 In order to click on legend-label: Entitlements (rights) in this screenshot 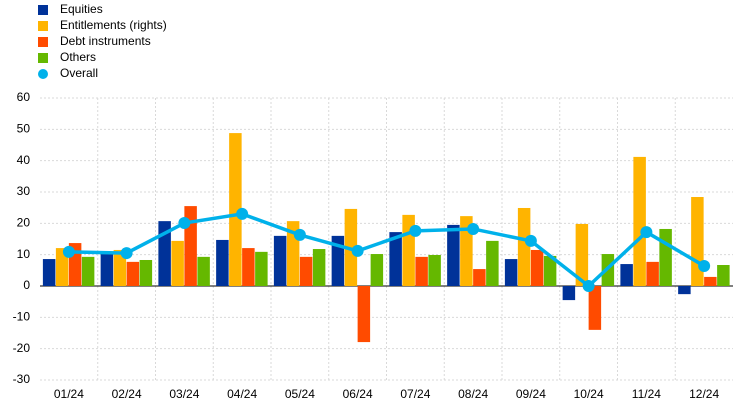, I will do `click(113, 25)`.